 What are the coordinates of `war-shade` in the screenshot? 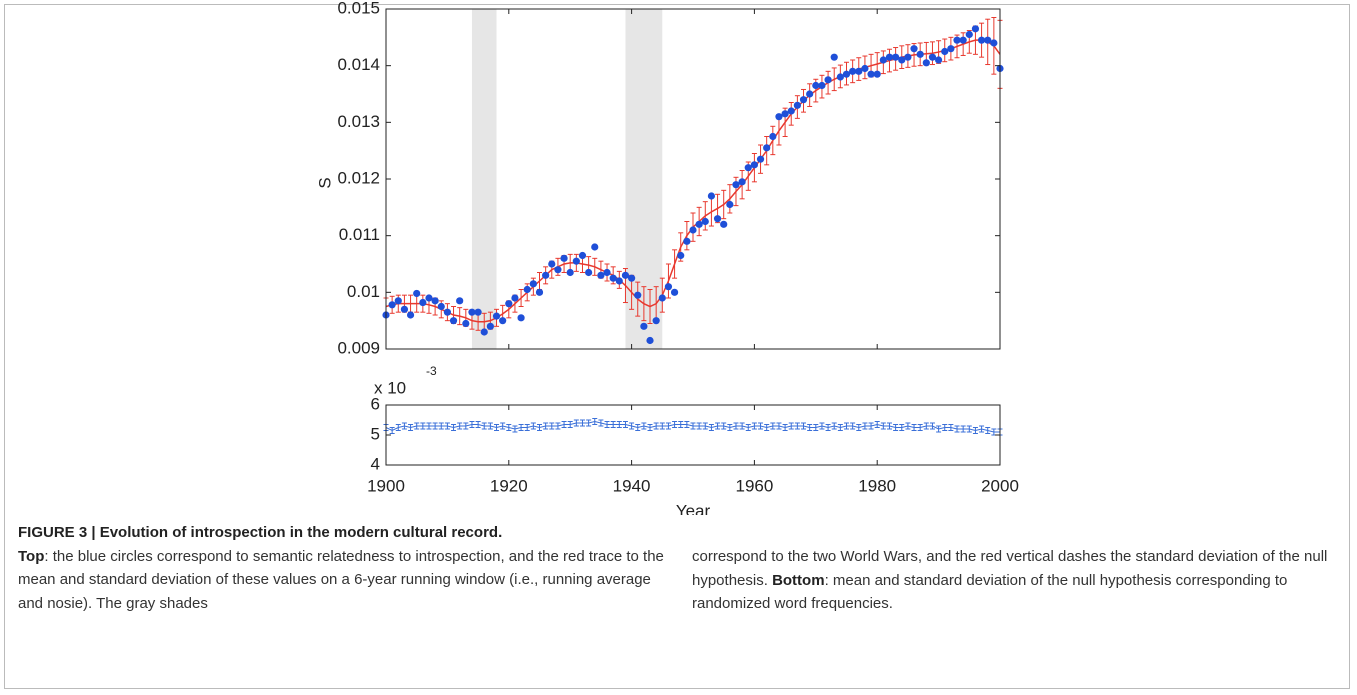 It's located at (484, 179).